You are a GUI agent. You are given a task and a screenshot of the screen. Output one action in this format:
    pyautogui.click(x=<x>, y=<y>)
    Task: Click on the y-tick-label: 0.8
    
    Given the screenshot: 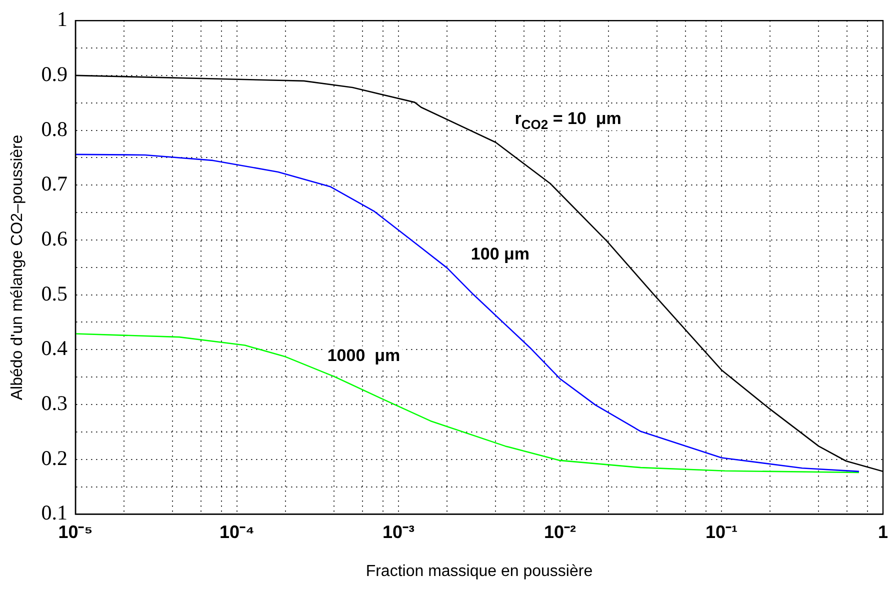 What is the action you would take?
    pyautogui.click(x=54, y=128)
    